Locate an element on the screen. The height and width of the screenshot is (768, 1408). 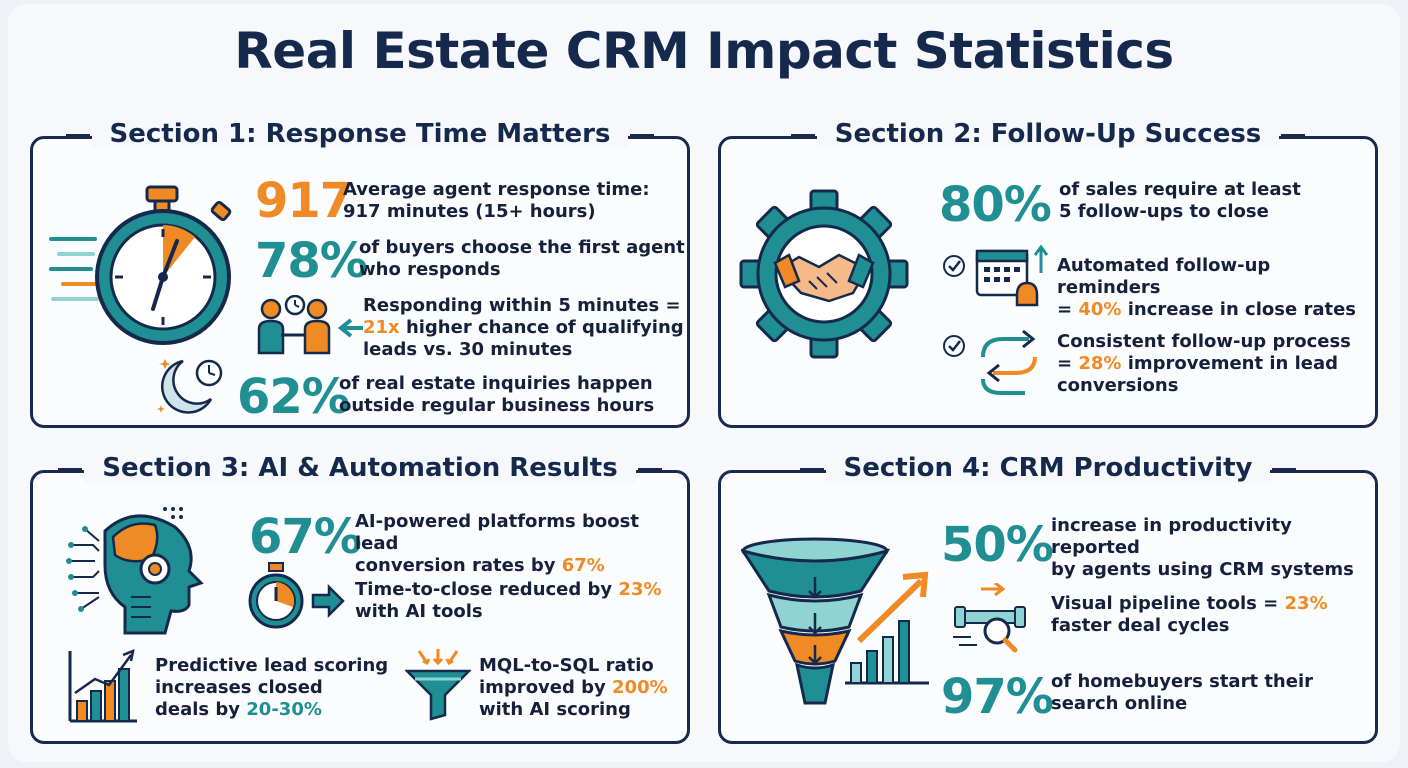
highlight-28: 28% is located at coordinates (1100, 363).